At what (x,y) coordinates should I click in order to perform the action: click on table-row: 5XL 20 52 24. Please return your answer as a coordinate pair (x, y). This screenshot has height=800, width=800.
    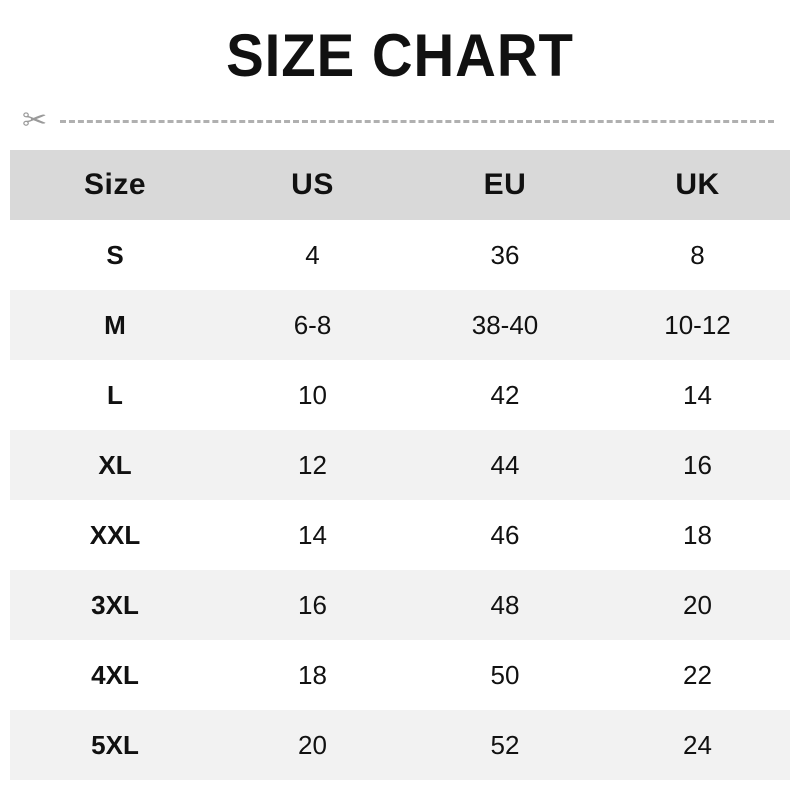
    Looking at the image, I should click on (400, 745).